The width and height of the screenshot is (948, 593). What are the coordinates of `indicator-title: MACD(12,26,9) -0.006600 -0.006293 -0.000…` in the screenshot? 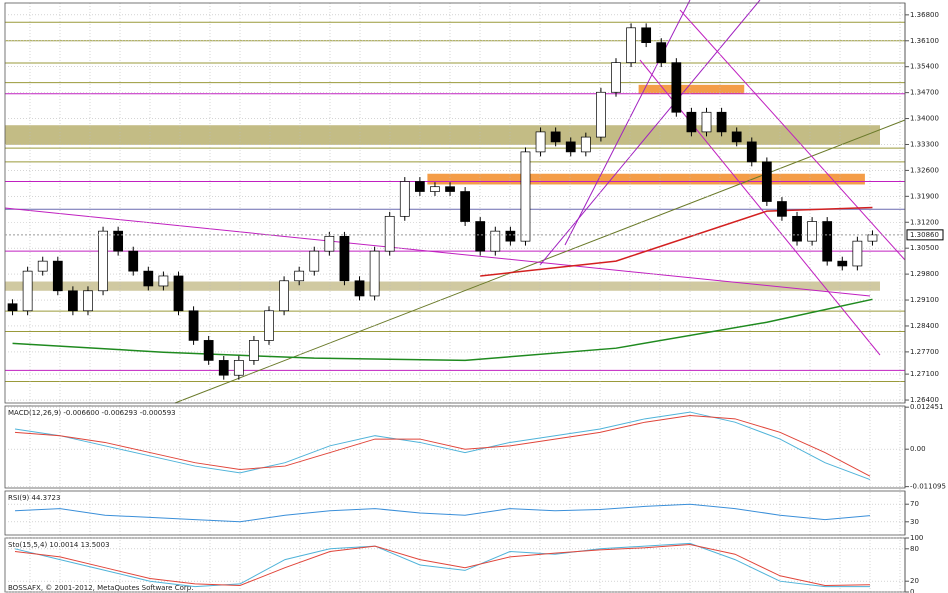 It's located at (92, 413).